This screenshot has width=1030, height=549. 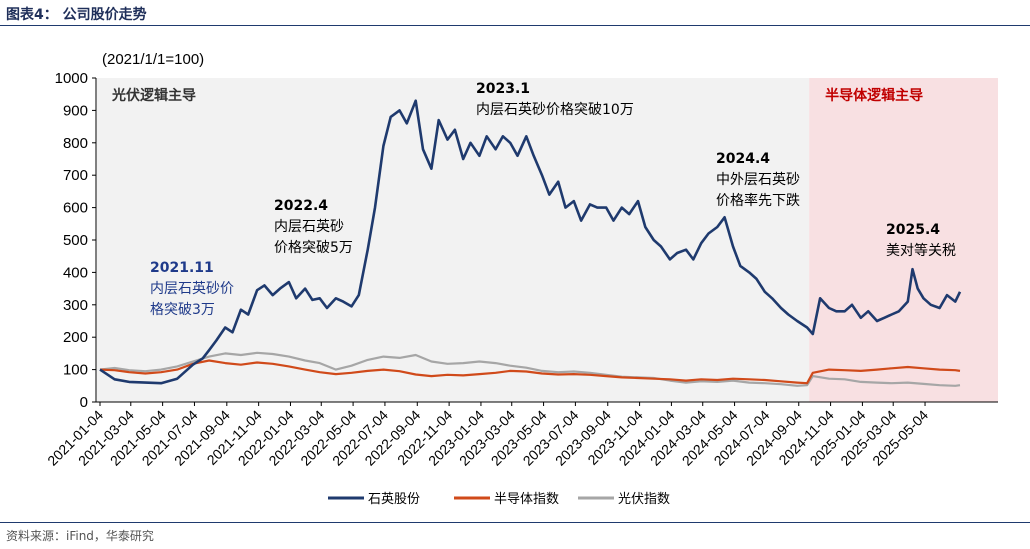 I want to click on y-tick-label: 500, so click(x=75, y=240).